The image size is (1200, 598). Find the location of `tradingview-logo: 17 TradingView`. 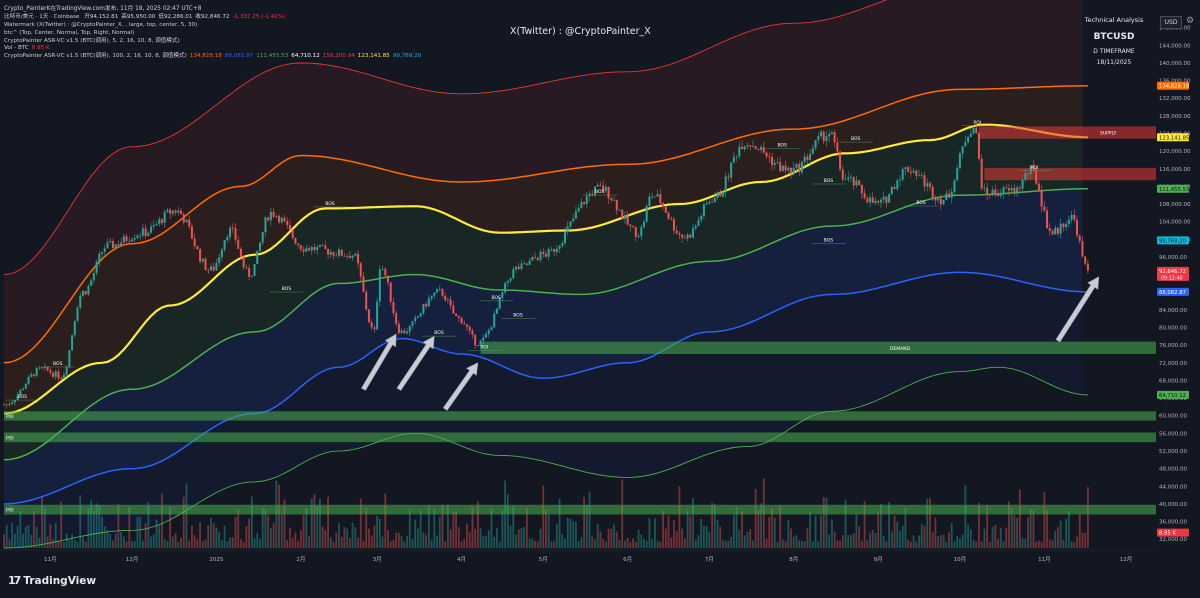

tradingview-logo: 17 TradingView is located at coordinates (52, 580).